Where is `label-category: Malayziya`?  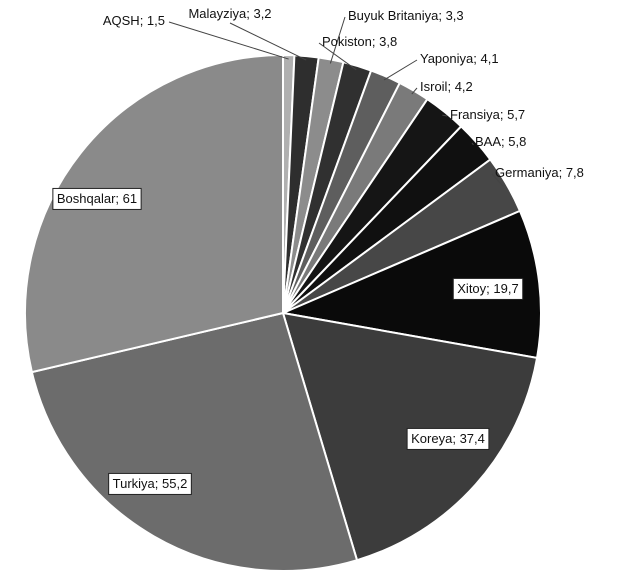 label-category: Malayziya is located at coordinates (217, 13).